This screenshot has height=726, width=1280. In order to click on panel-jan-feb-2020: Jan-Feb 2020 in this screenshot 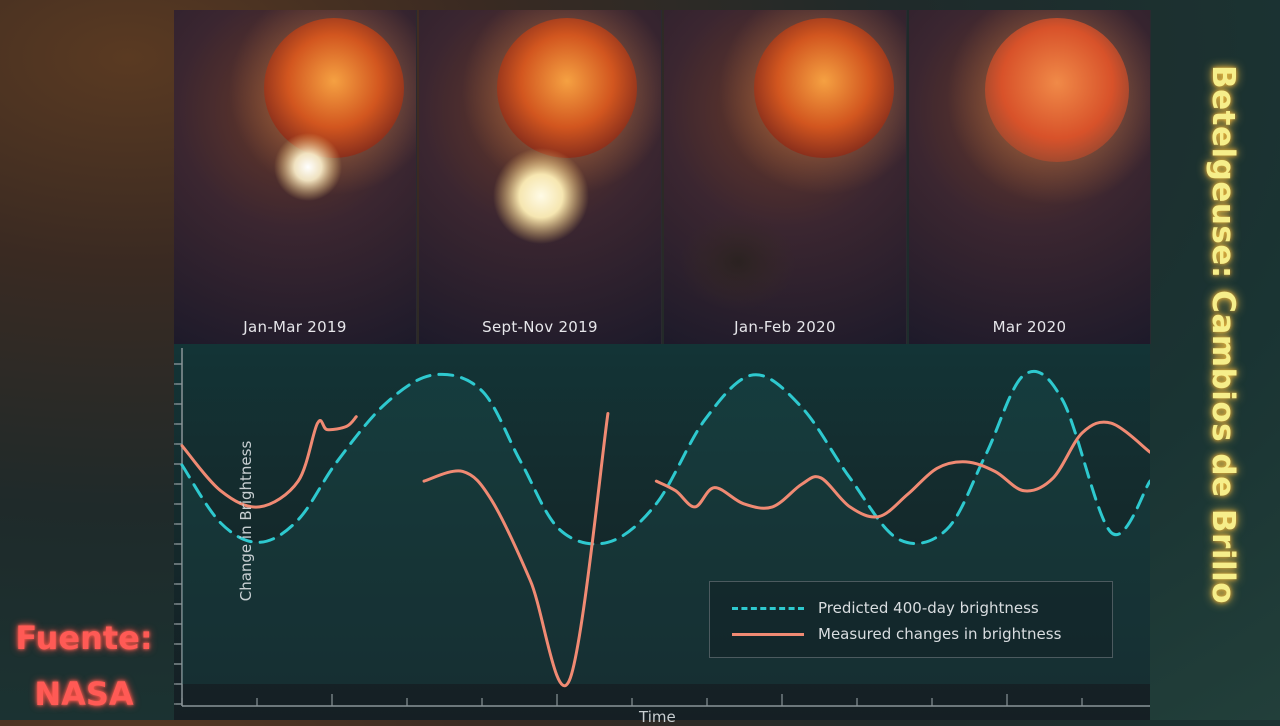, I will do `click(785, 177)`.